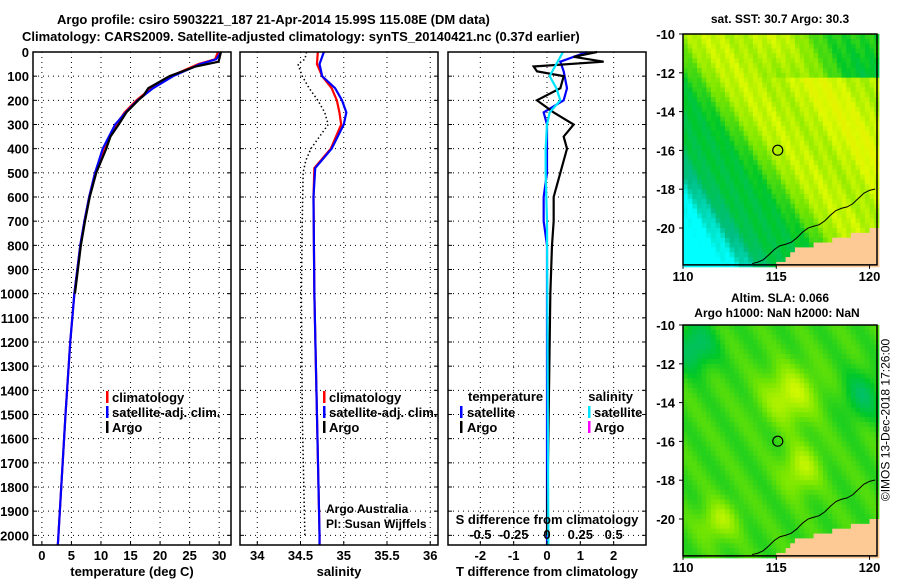 The height and width of the screenshot is (580, 900). Describe the element at coordinates (778, 441) in the screenshot. I see `argo-location-marker` at that location.